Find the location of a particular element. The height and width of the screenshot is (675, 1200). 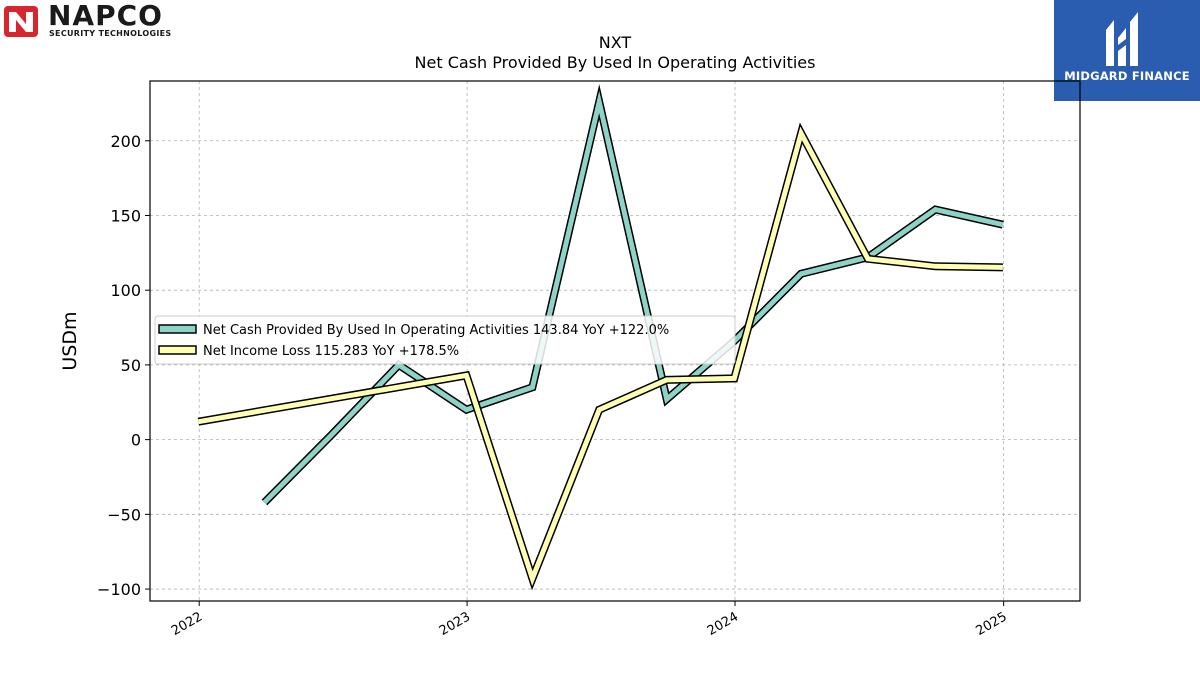

y-tick-label: 50 is located at coordinates (131, 365).